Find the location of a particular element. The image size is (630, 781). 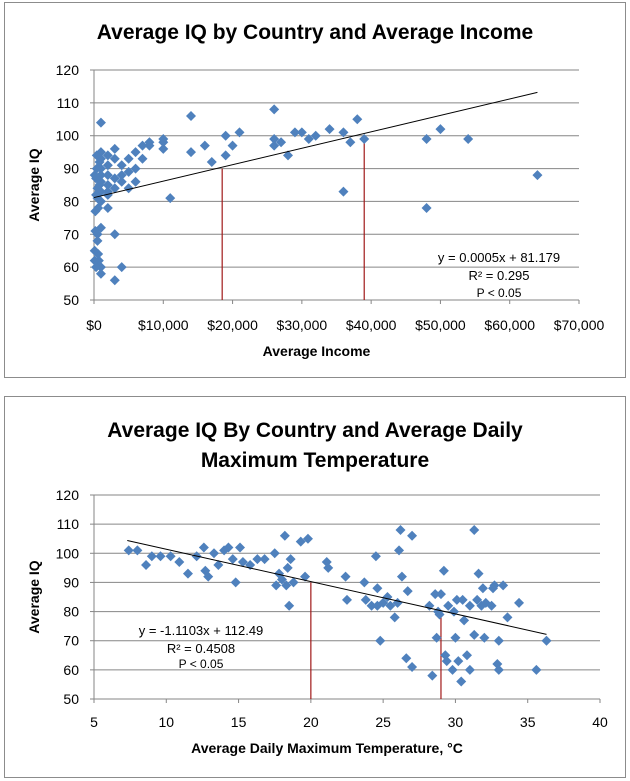

x-tick-label: 10 is located at coordinates (166, 722).